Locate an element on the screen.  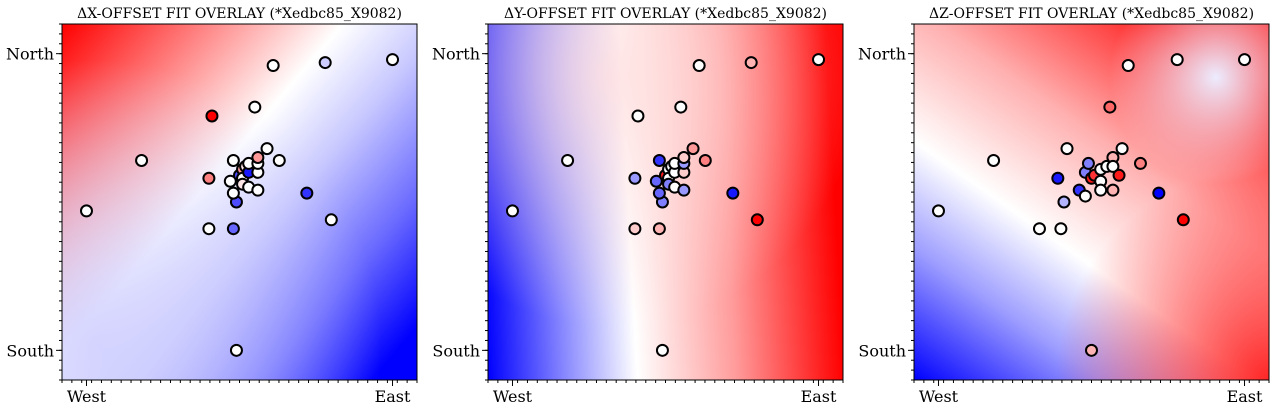
chart-title: ΔX-OFFSET FIT OVERLAY (*Xedbc85_X9082) is located at coordinates (239, 14).